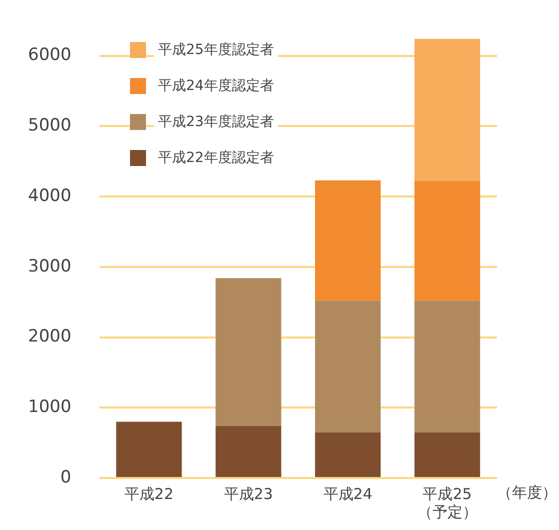 The image size is (559, 530). Describe the element at coordinates (149, 493) in the screenshot. I see `x-tick-label: 平成22` at that location.